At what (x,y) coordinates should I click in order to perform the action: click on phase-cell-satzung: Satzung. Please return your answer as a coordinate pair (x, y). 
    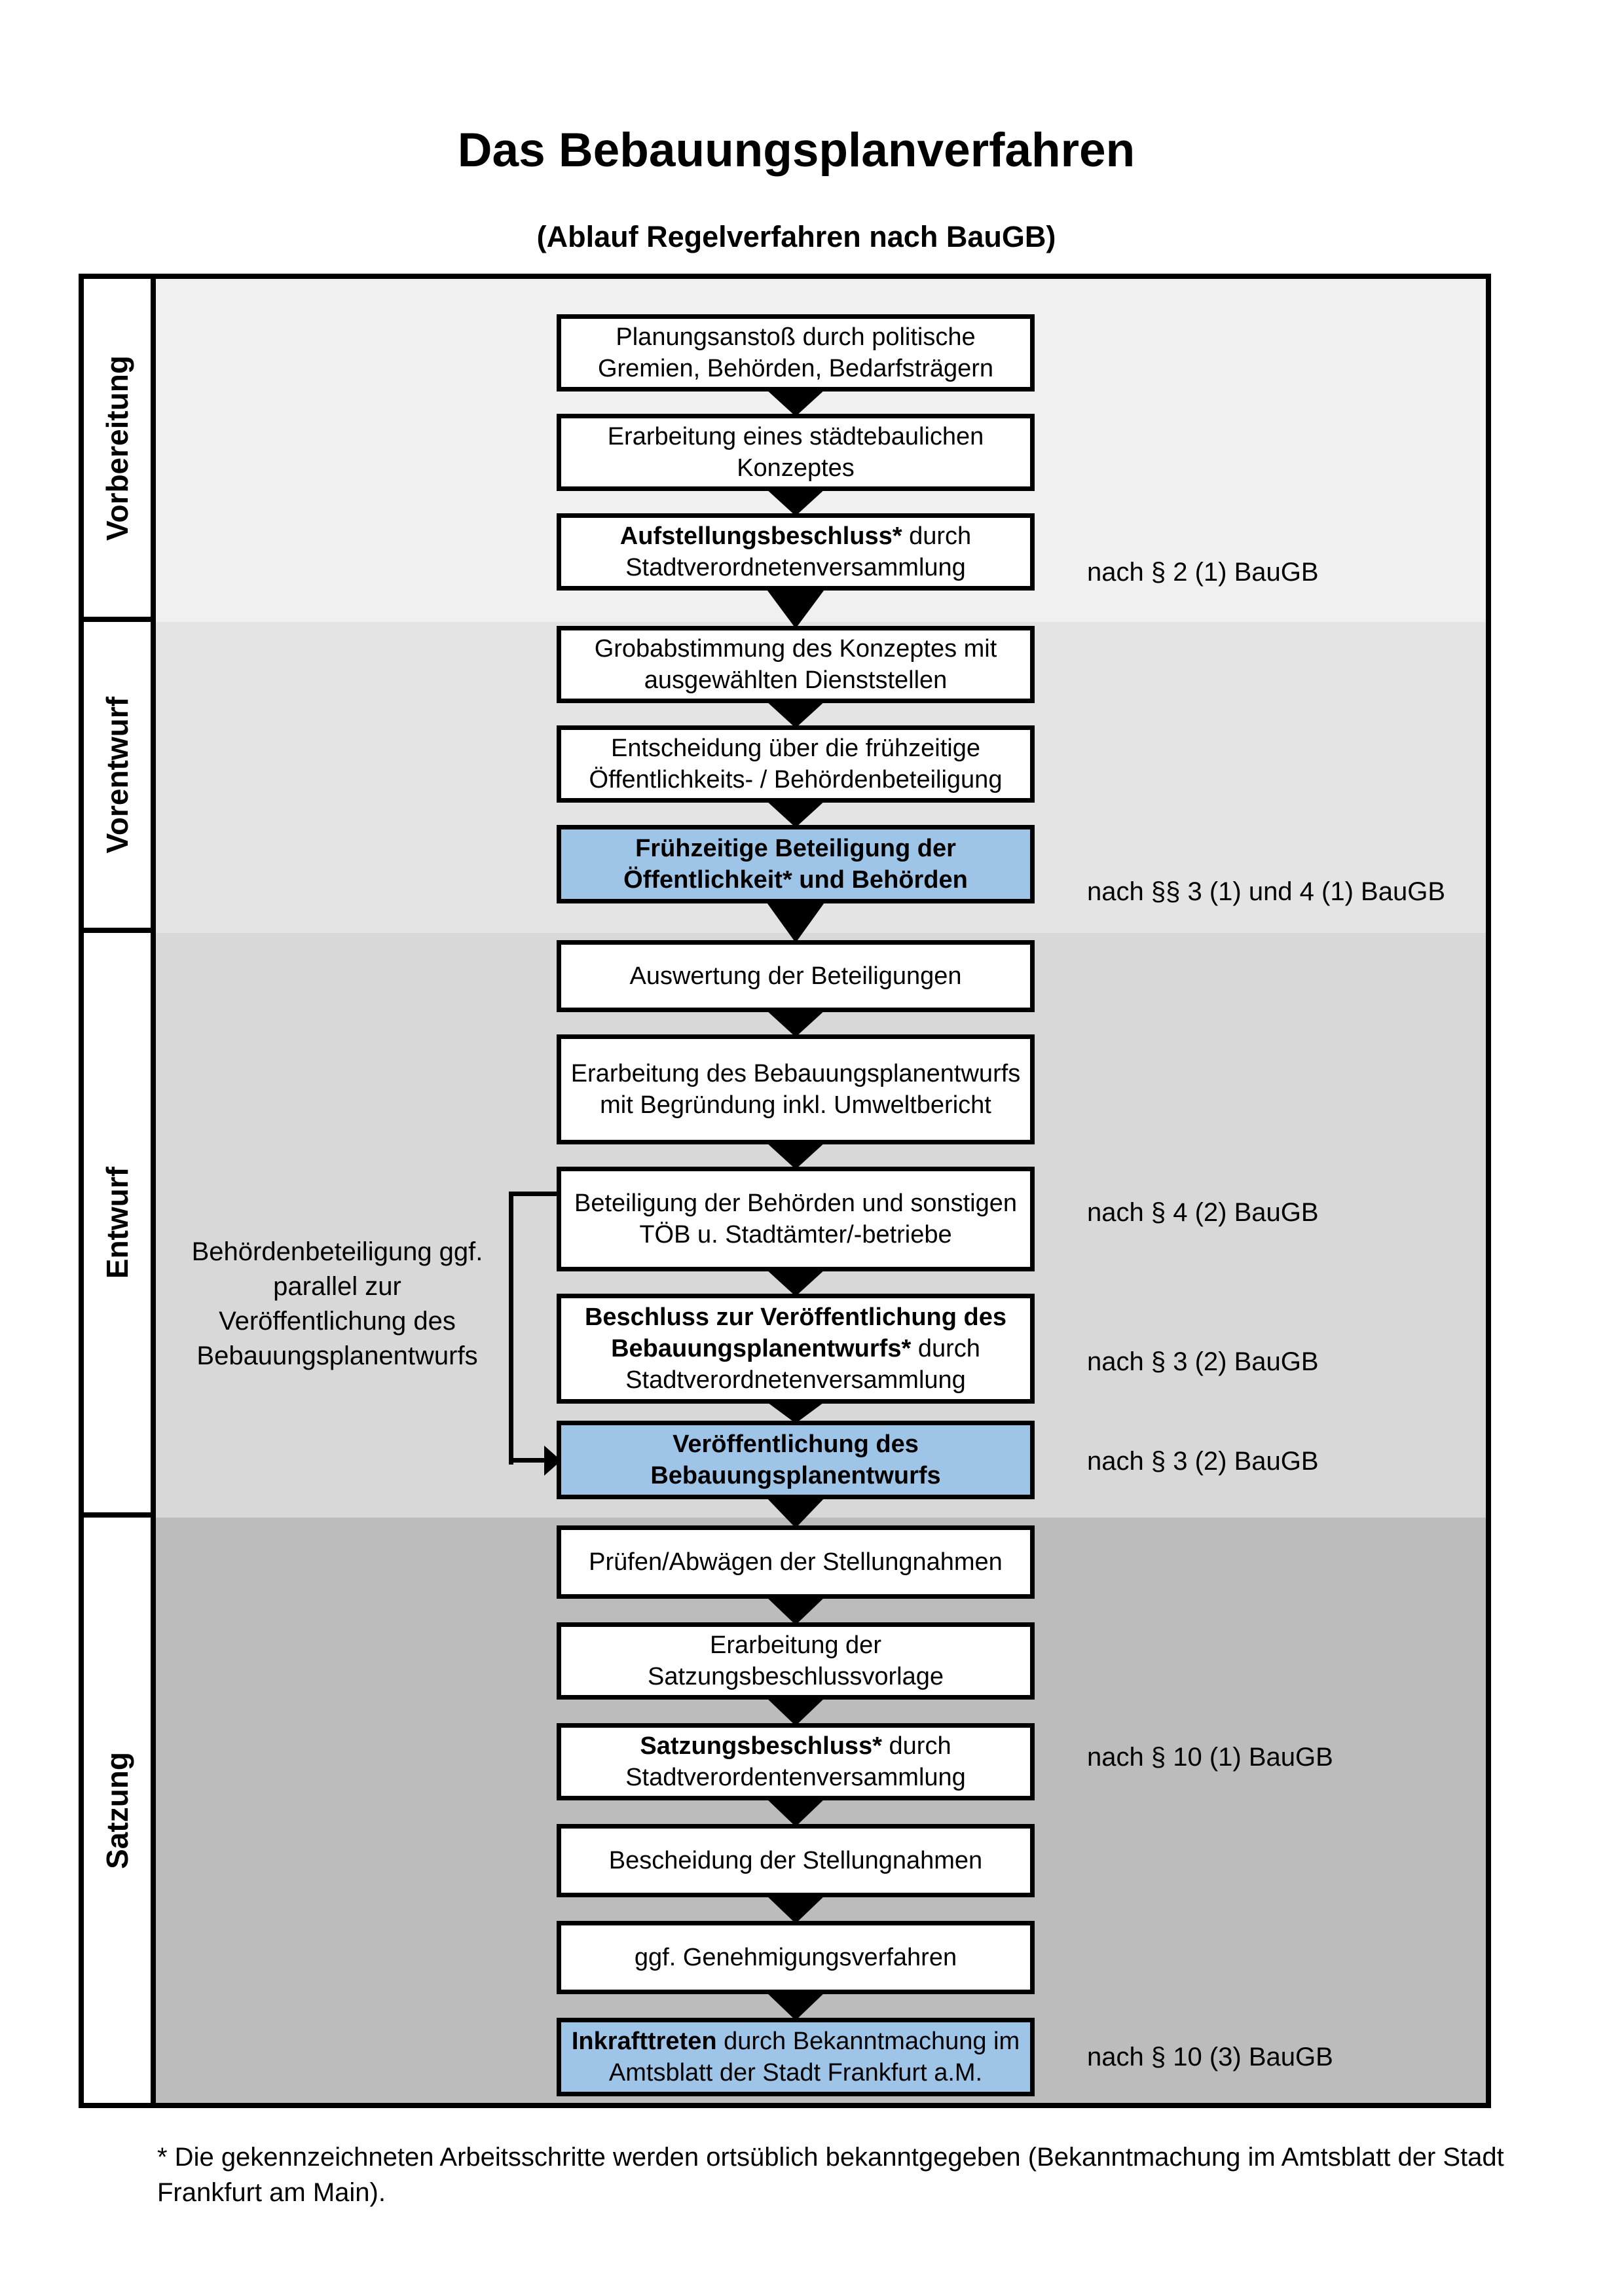
    Looking at the image, I should click on (117, 1810).